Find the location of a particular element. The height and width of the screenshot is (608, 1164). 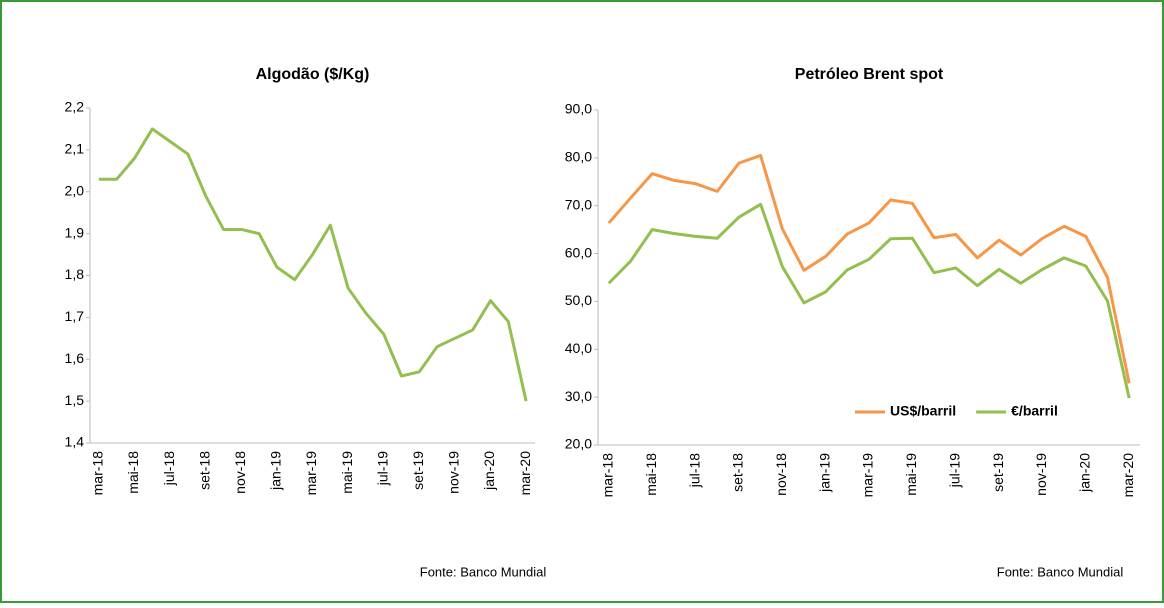

y-tick-label: 70,0 is located at coordinates (578, 204).